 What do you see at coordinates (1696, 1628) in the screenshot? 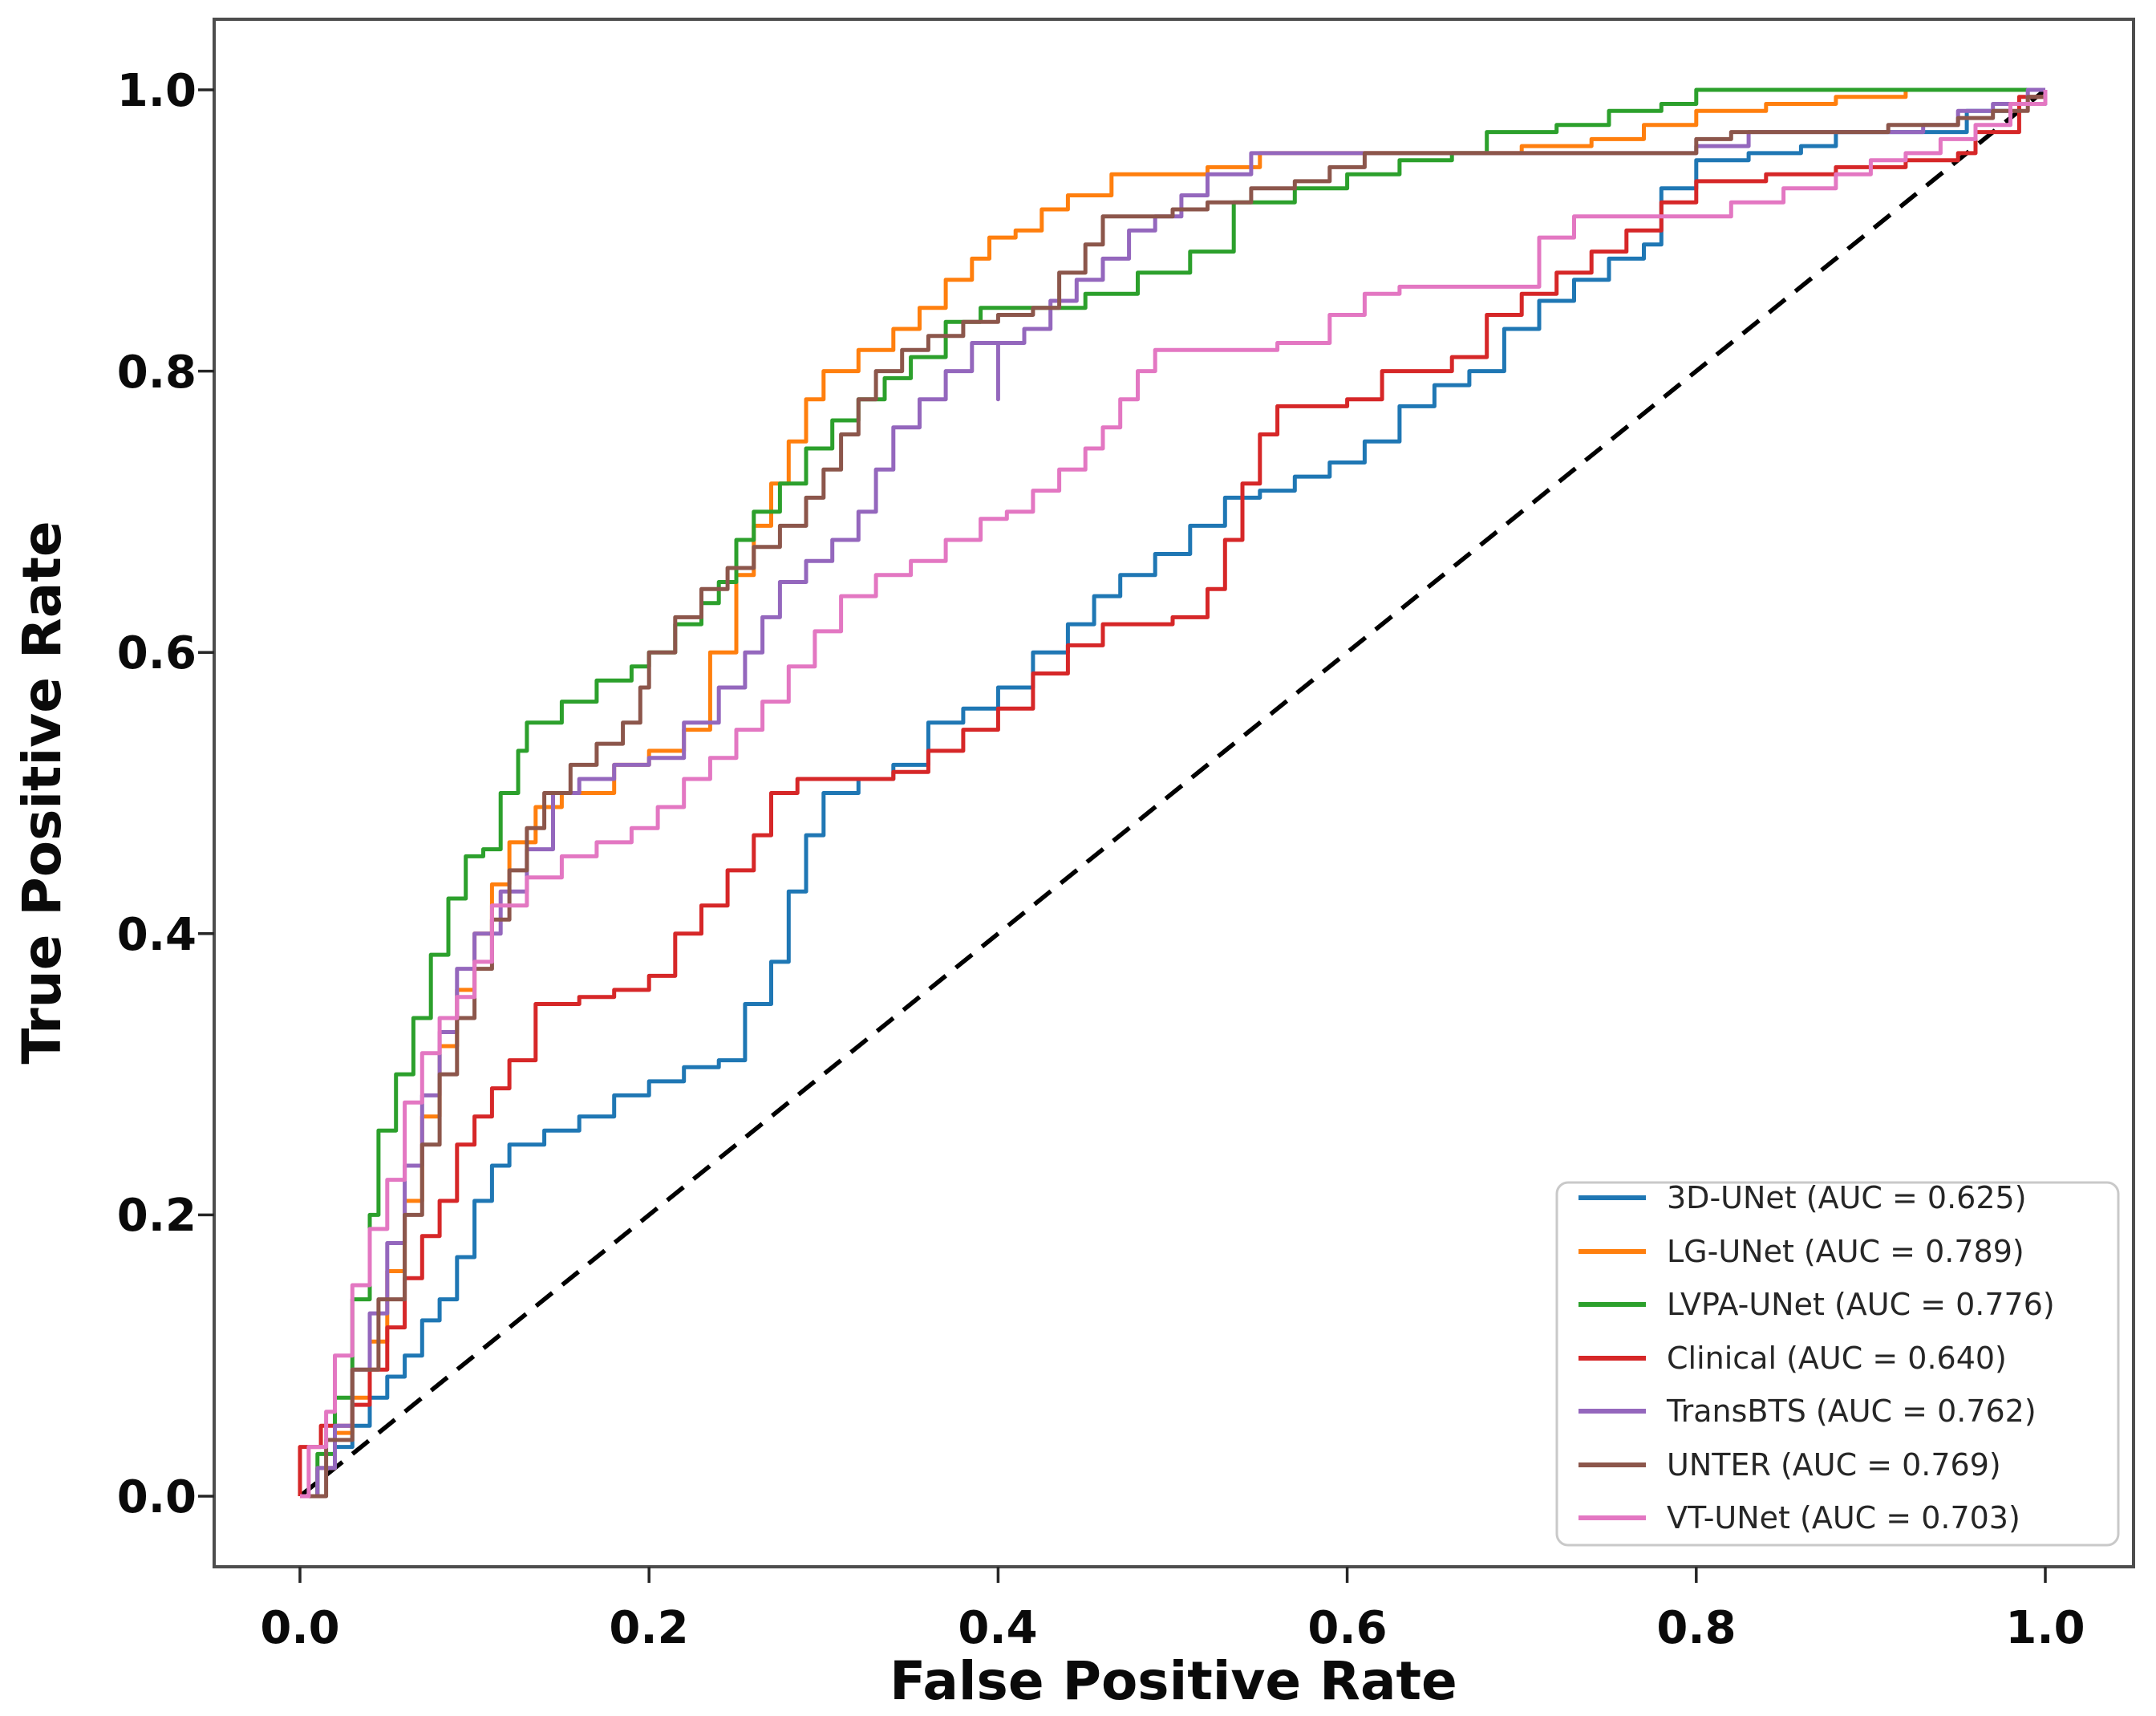
I see `x-tick-label: 0.8` at bounding box center [1696, 1628].